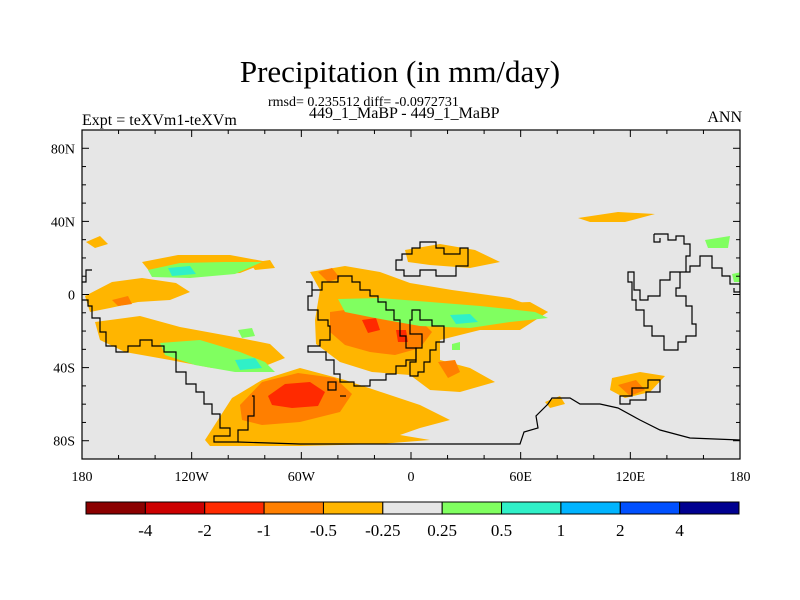 Image resolution: width=800 pixels, height=600 pixels. What do you see at coordinates (192, 477) in the screenshot?
I see `x-tick-label: 120W` at bounding box center [192, 477].